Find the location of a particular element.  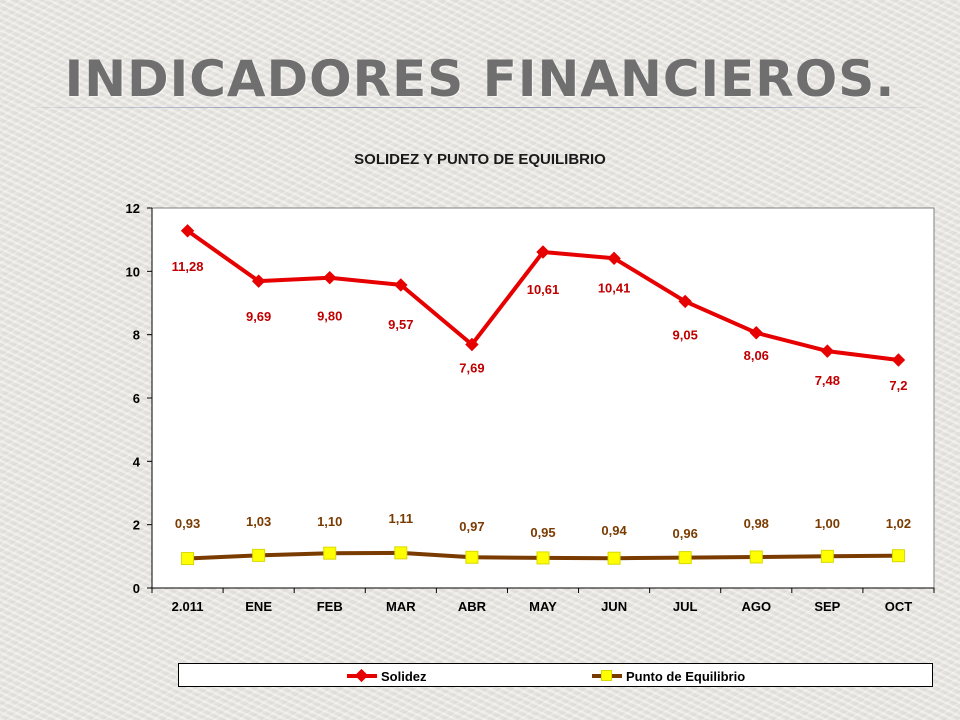

x-tick-label: MAY is located at coordinates (543, 606).